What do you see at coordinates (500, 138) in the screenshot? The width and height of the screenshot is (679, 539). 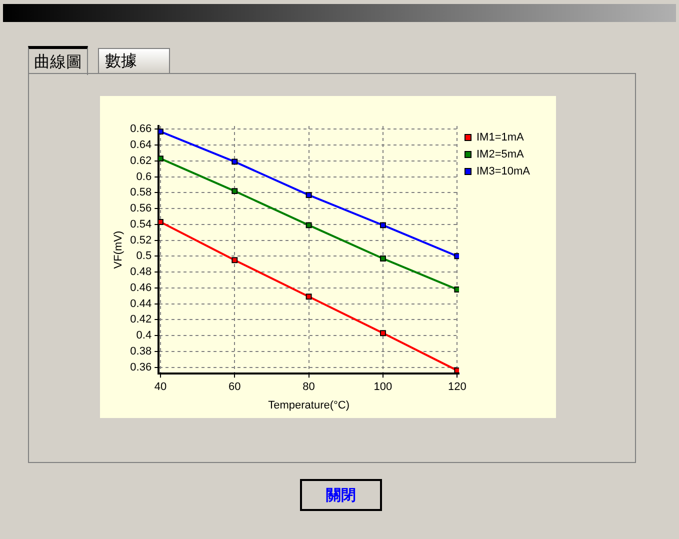 I see `legend-label: IM1=1mA` at bounding box center [500, 138].